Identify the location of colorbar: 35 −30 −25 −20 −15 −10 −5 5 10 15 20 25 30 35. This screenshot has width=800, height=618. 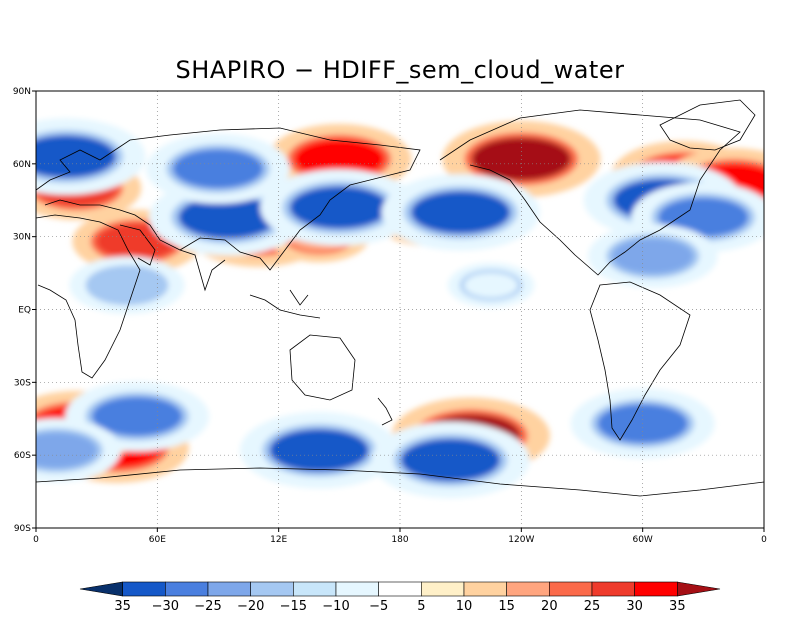
(400, 597).